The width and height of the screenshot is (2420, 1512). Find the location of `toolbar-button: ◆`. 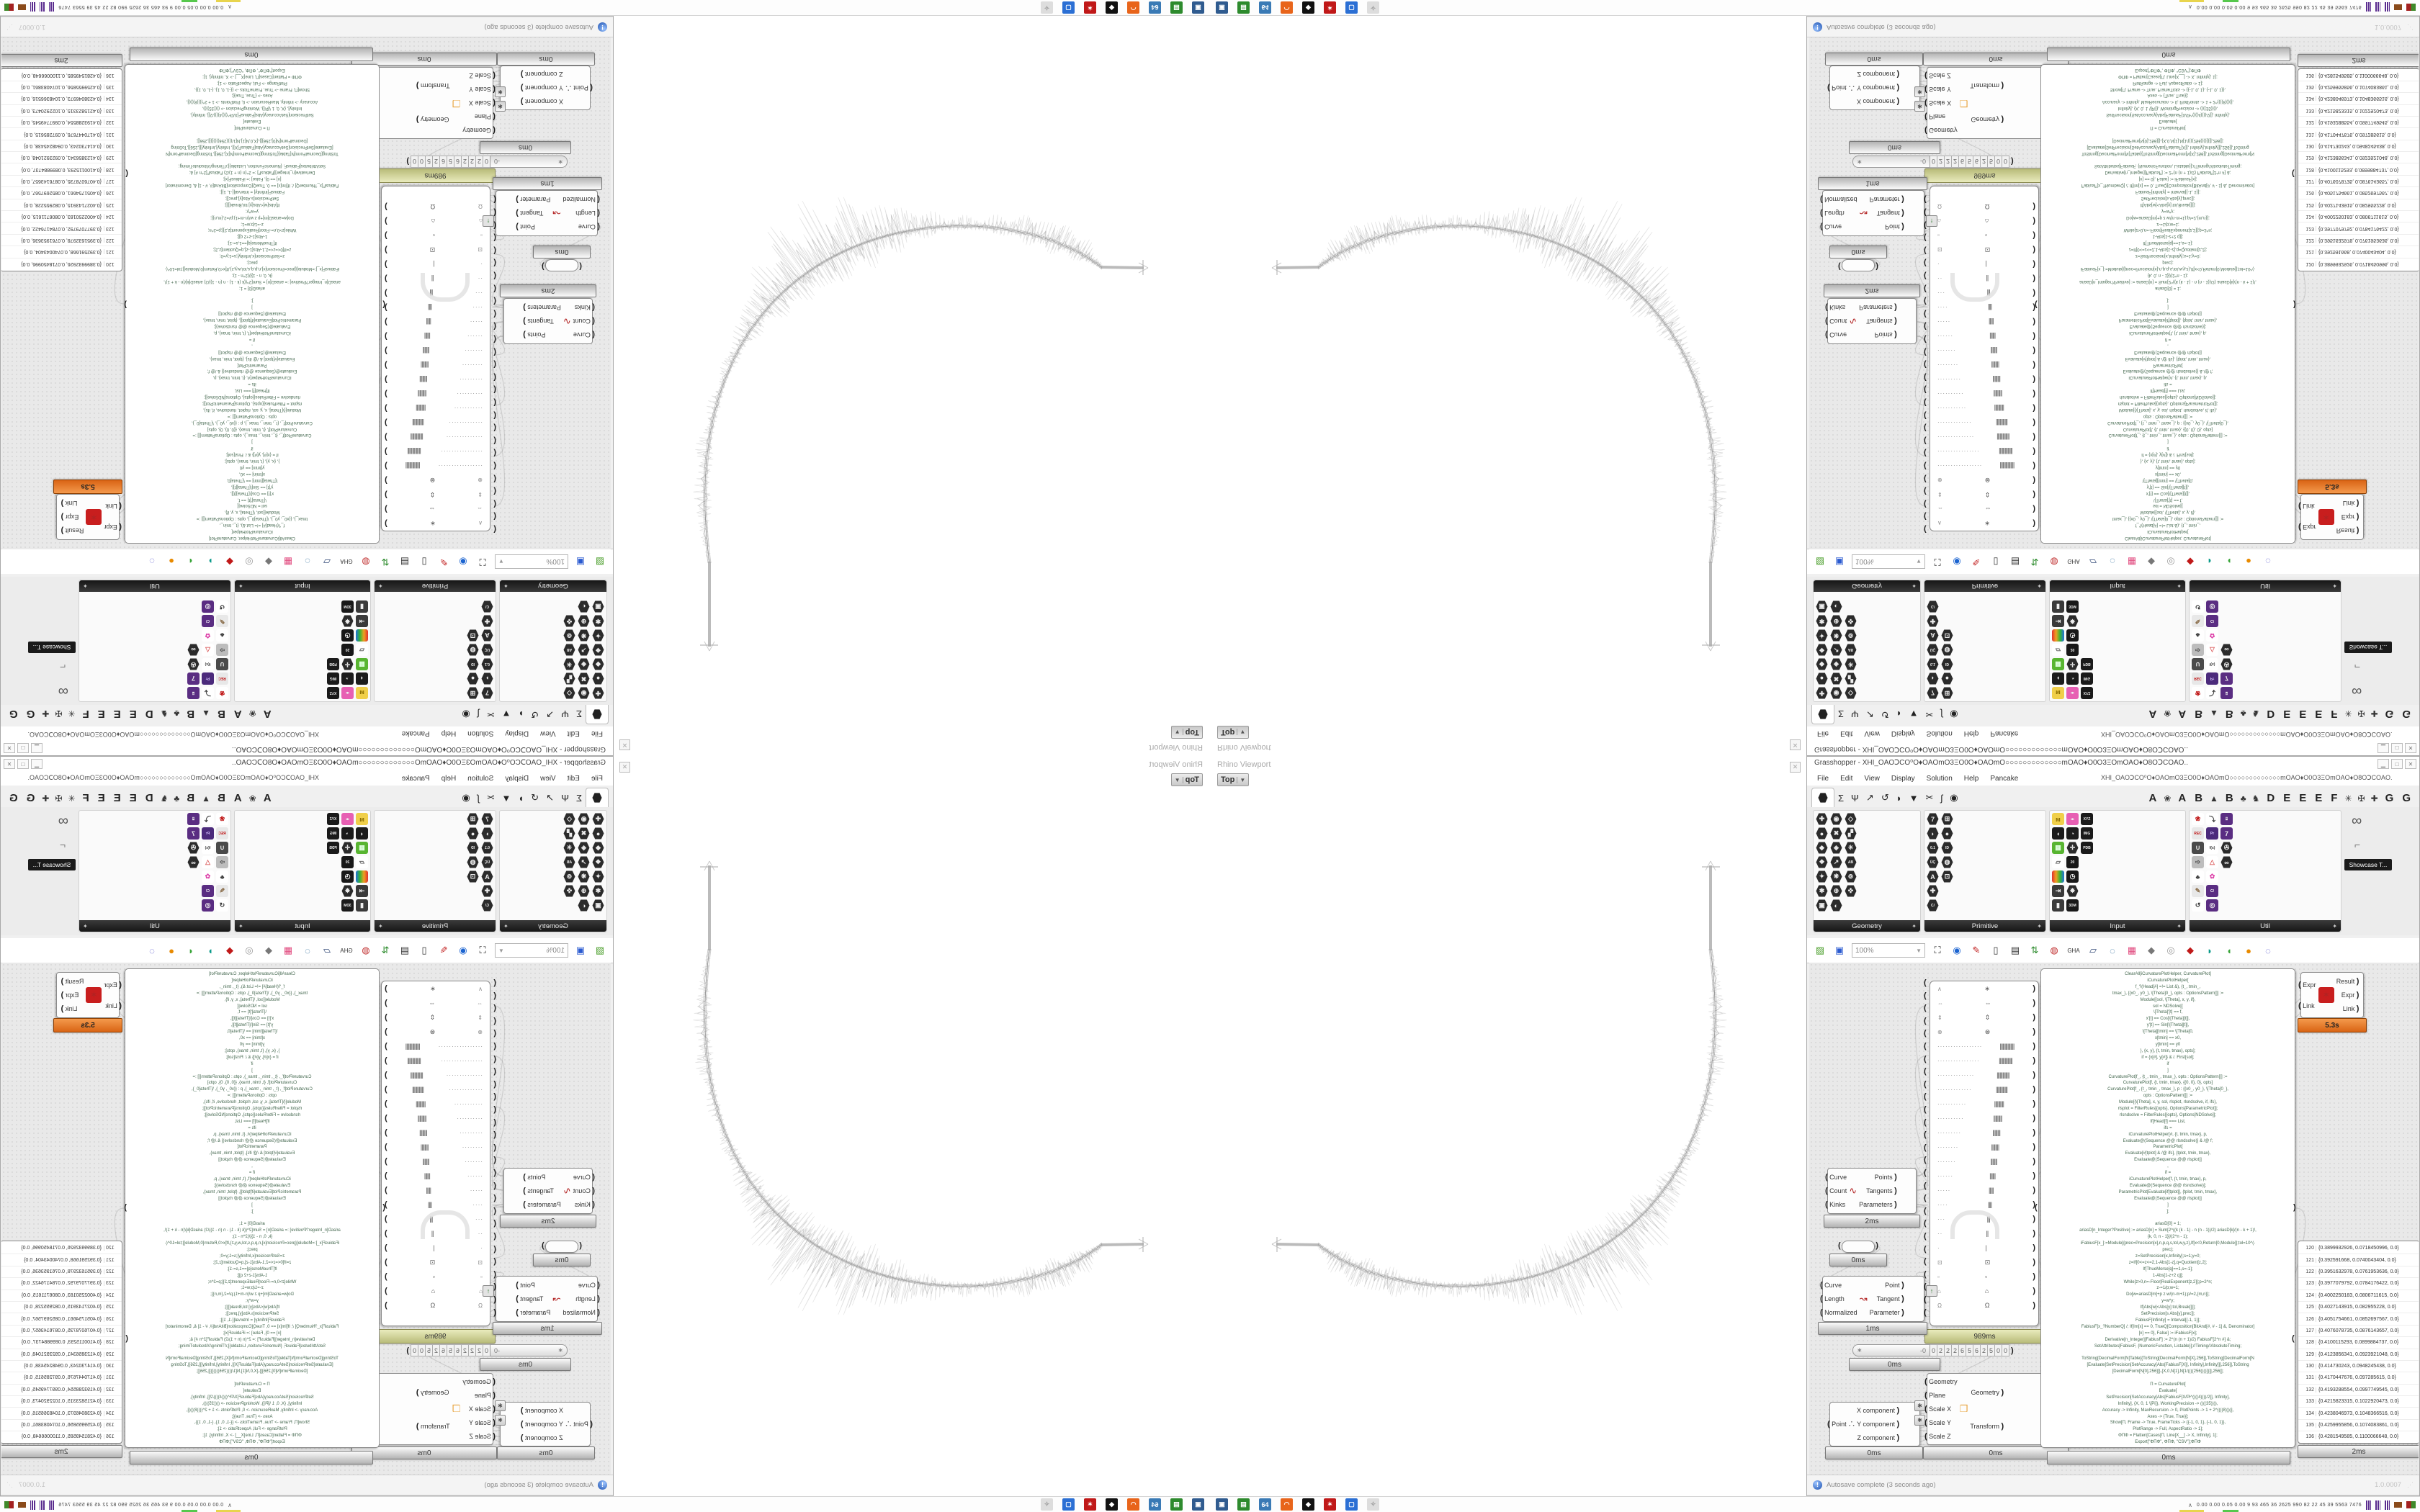

toolbar-button: ◆ is located at coordinates (268, 950).